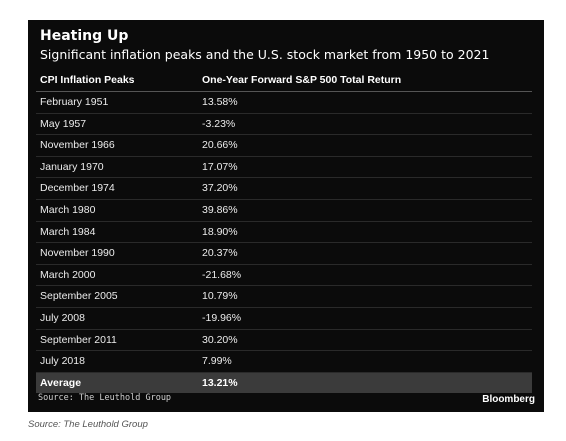 The image size is (566, 441). What do you see at coordinates (284, 276) in the screenshot?
I see `table-row: March 2000 -21.68%` at bounding box center [284, 276].